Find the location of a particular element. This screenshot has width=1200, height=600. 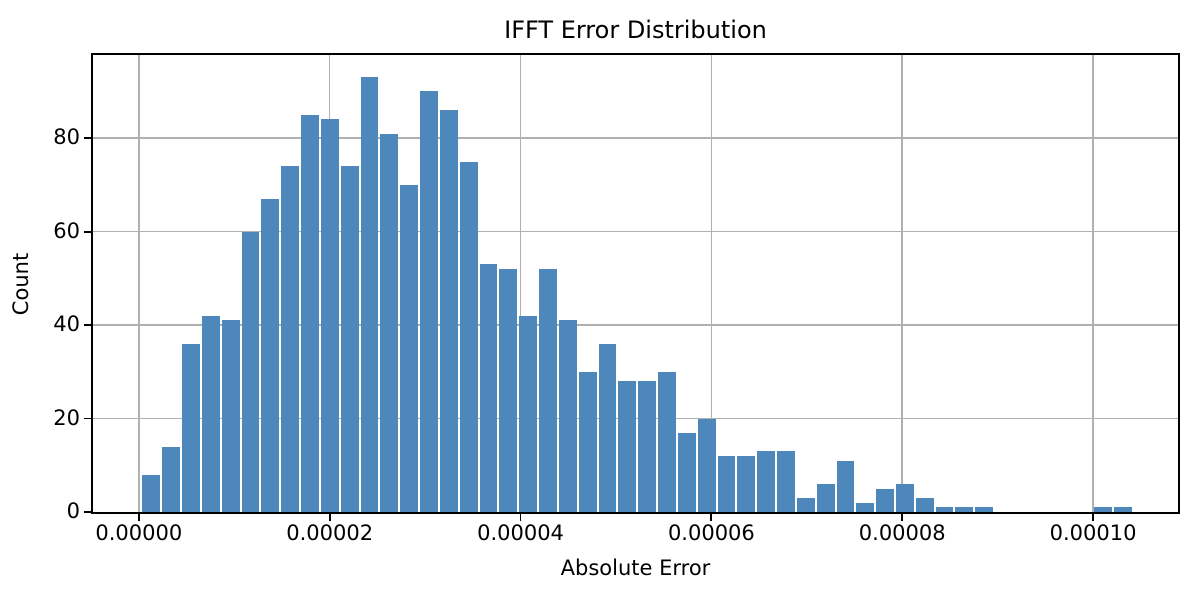

x-tick-label: 0.00000 is located at coordinates (139, 533).